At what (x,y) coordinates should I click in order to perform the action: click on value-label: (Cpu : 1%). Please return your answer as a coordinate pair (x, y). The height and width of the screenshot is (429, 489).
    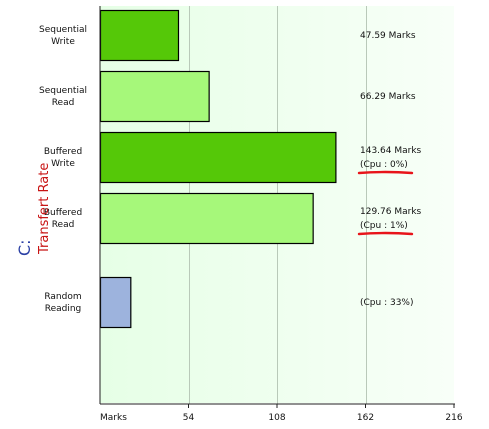
    Looking at the image, I should click on (384, 226).